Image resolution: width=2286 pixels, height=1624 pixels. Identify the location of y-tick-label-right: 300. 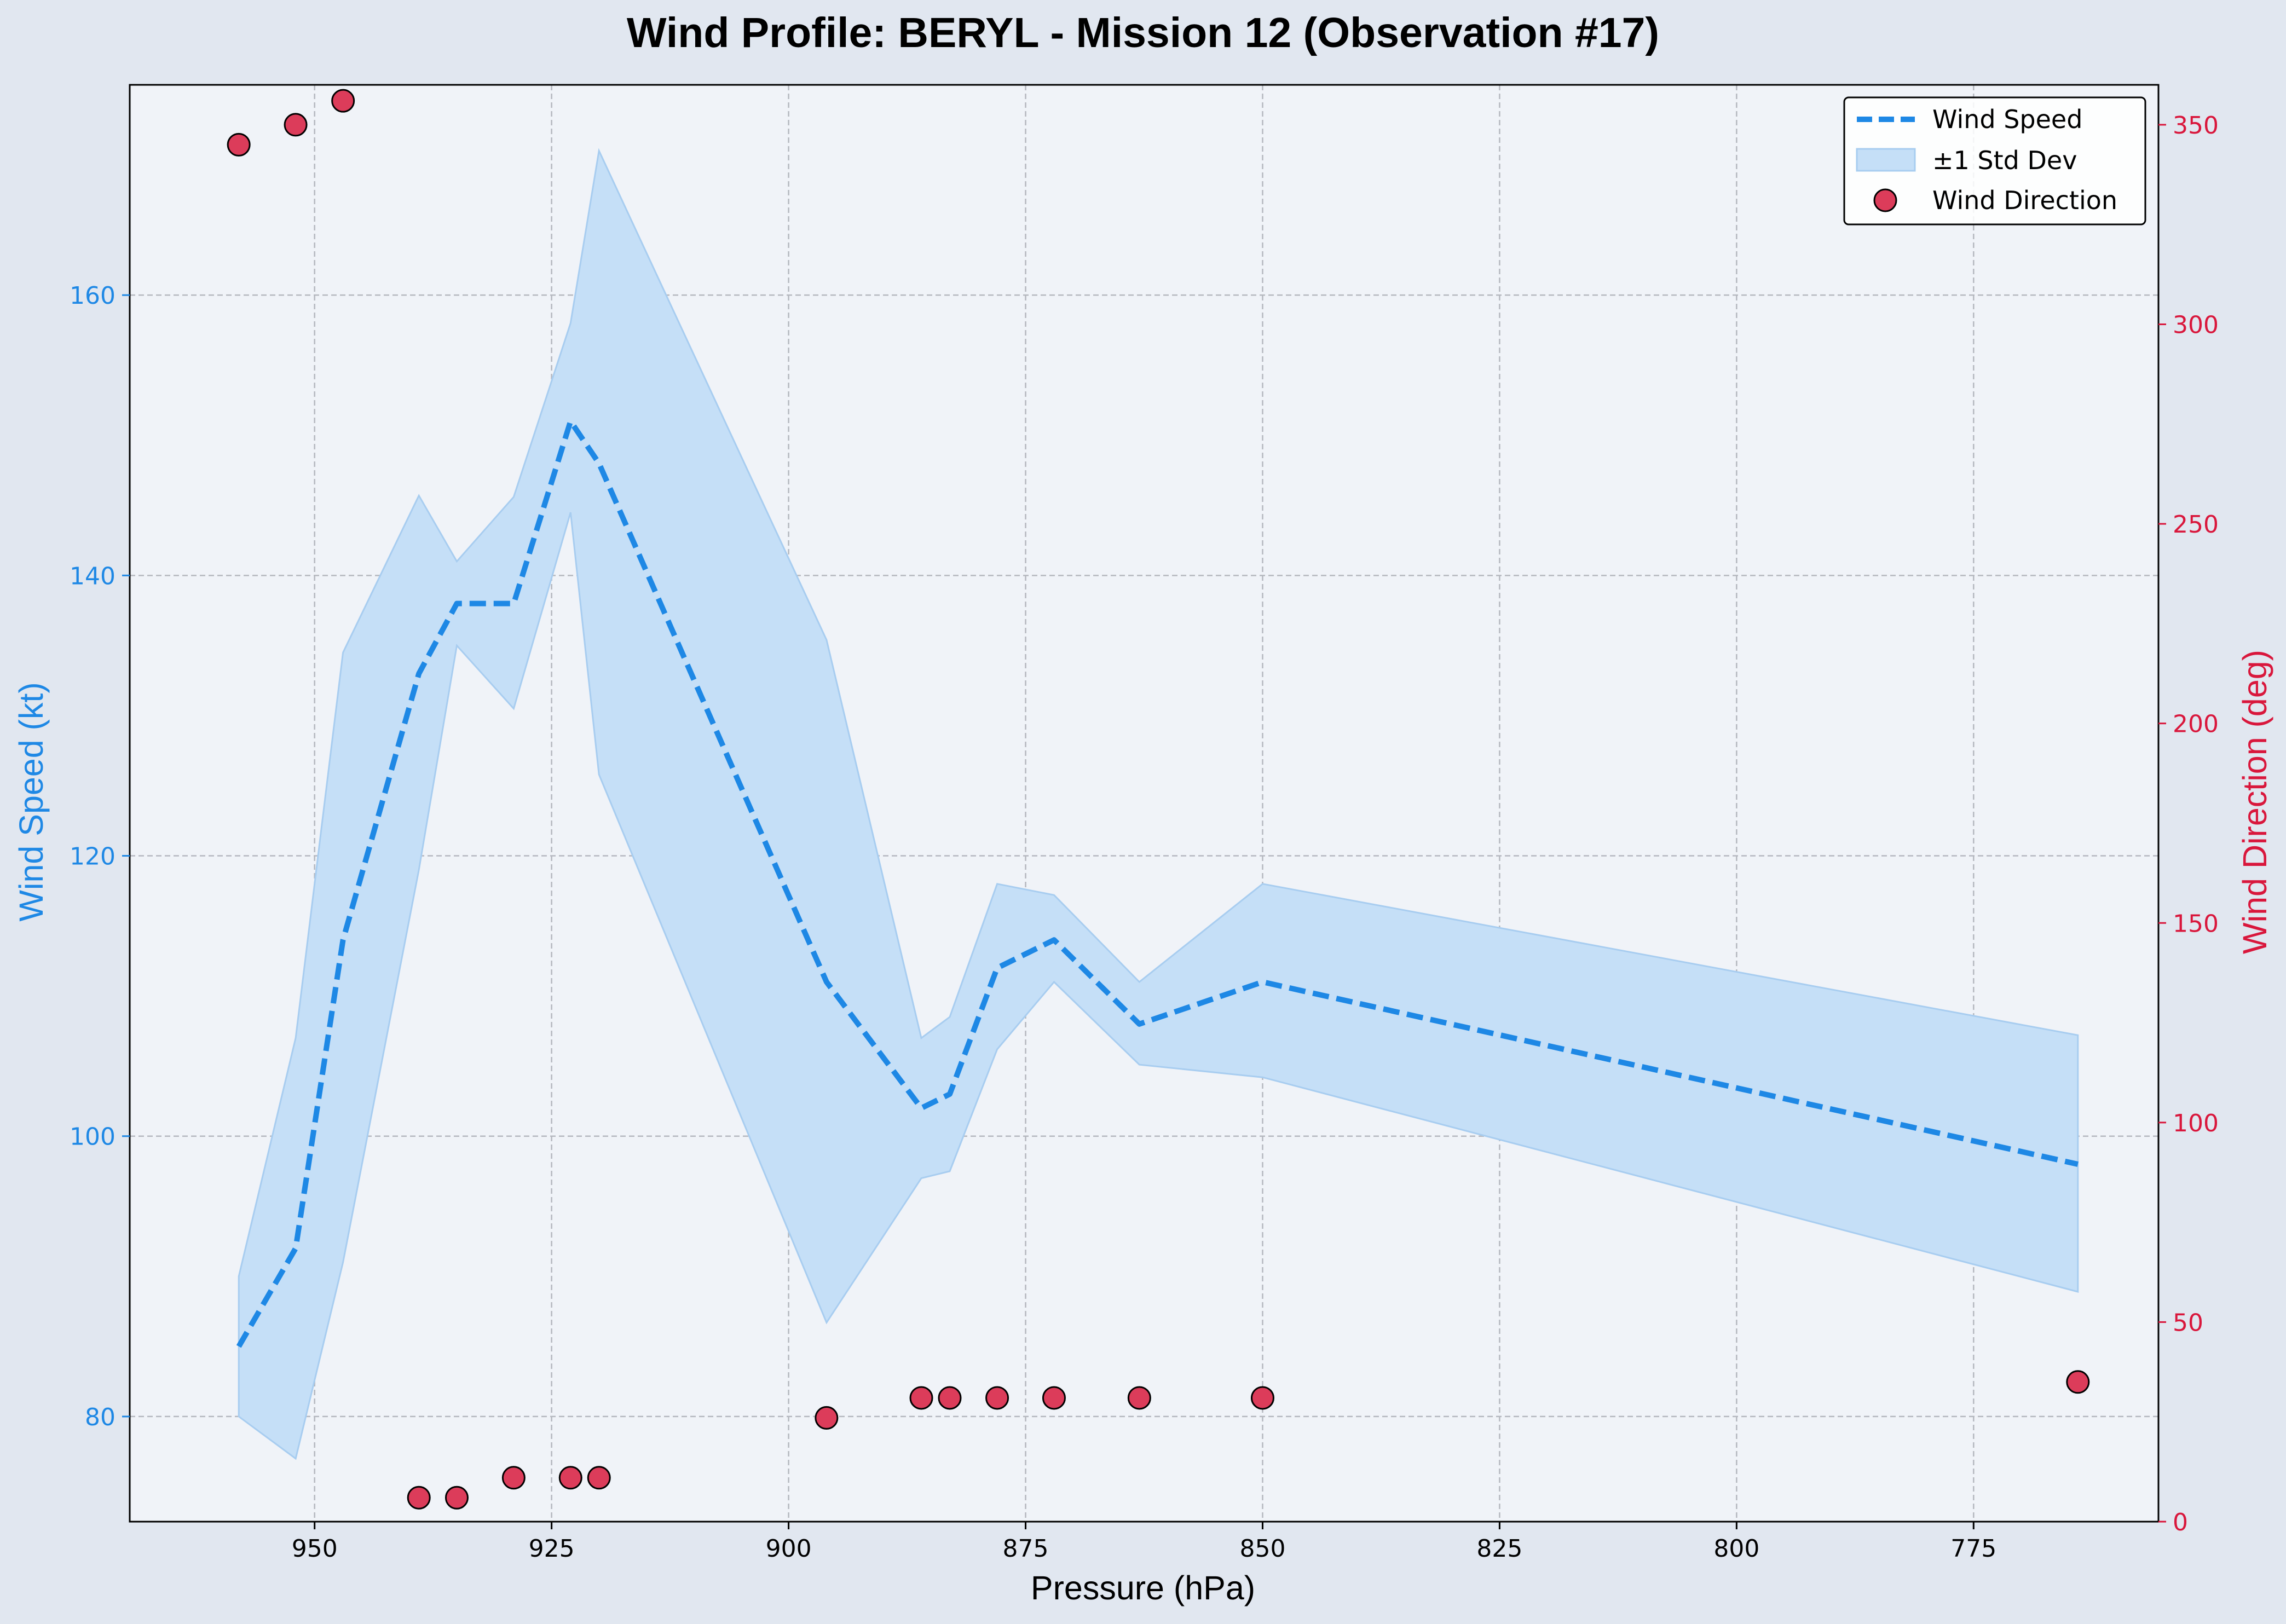
(2196, 325).